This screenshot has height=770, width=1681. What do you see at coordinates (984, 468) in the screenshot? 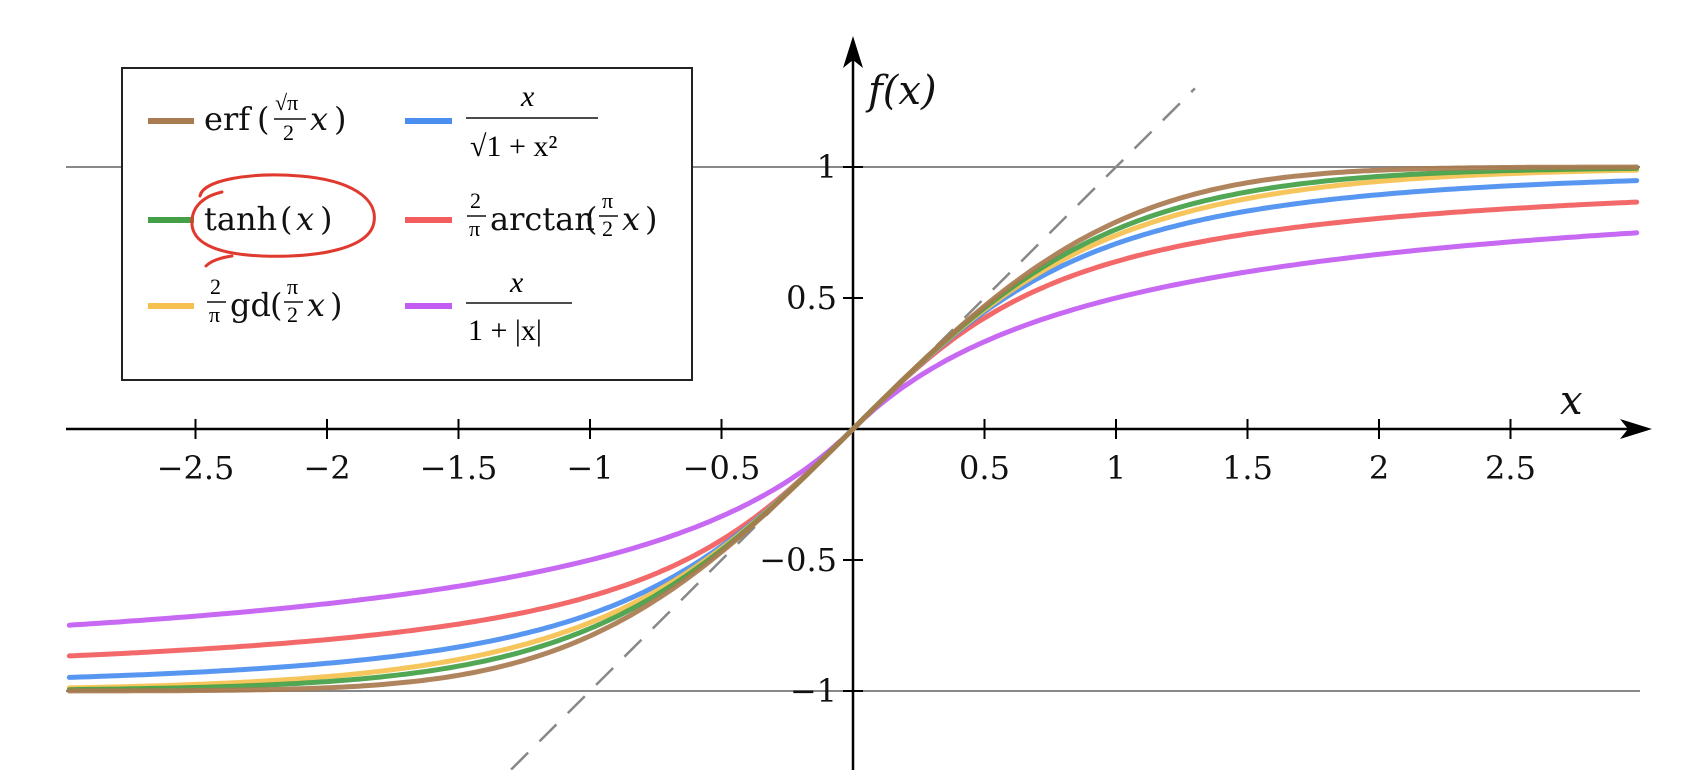
I see `x-tick-label: 0.5` at bounding box center [984, 468].